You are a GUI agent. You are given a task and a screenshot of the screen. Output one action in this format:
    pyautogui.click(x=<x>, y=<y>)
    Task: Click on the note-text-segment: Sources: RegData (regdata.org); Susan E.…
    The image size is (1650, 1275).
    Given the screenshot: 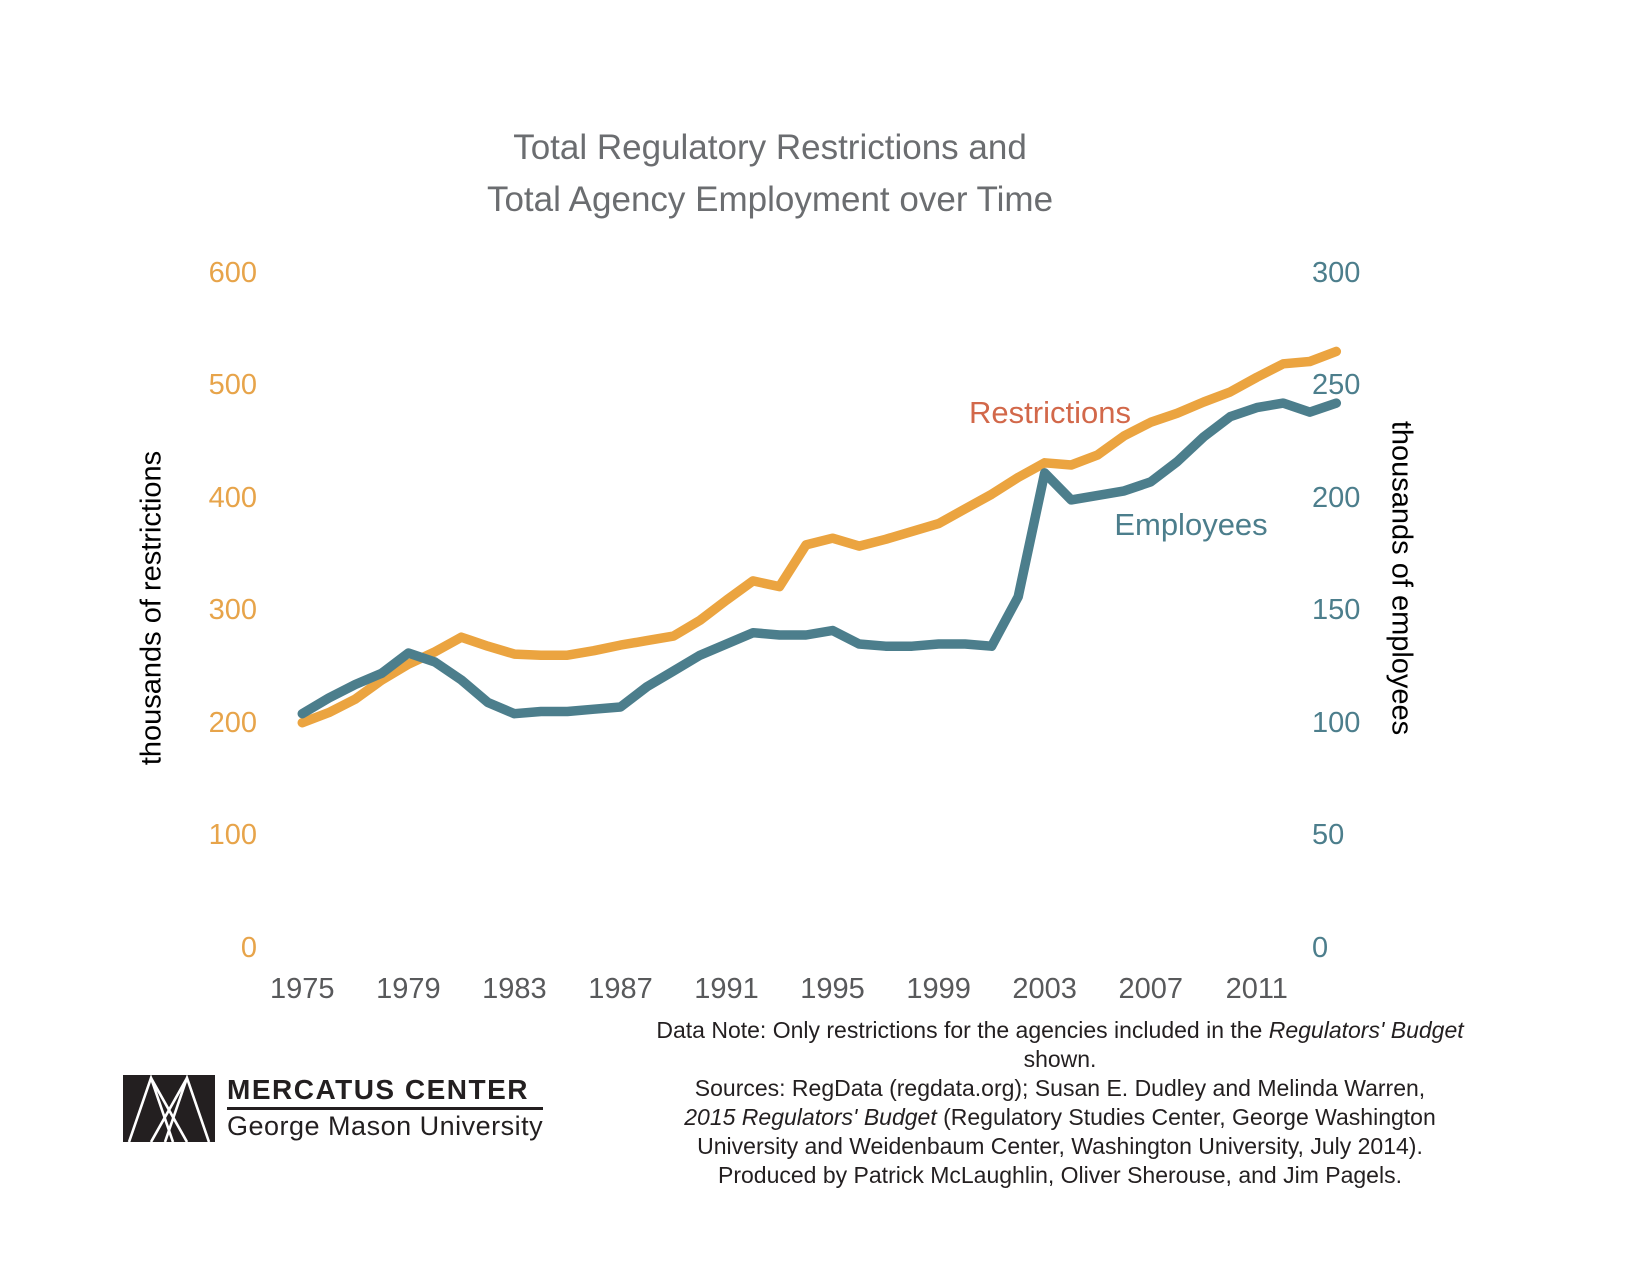 What is the action you would take?
    pyautogui.click(x=1060, y=1088)
    